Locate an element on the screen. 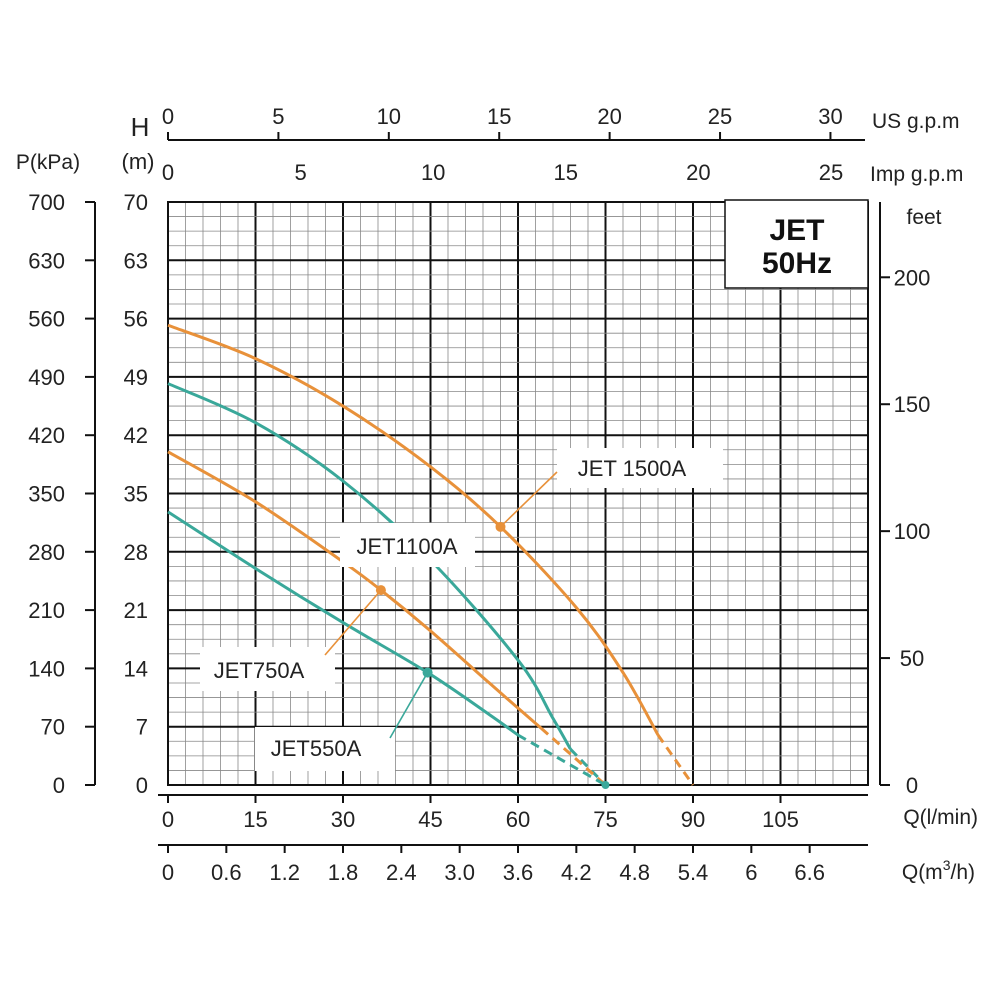 This screenshot has height=1000, width=1000. x-primary-tick-label: 45 is located at coordinates (430, 819).